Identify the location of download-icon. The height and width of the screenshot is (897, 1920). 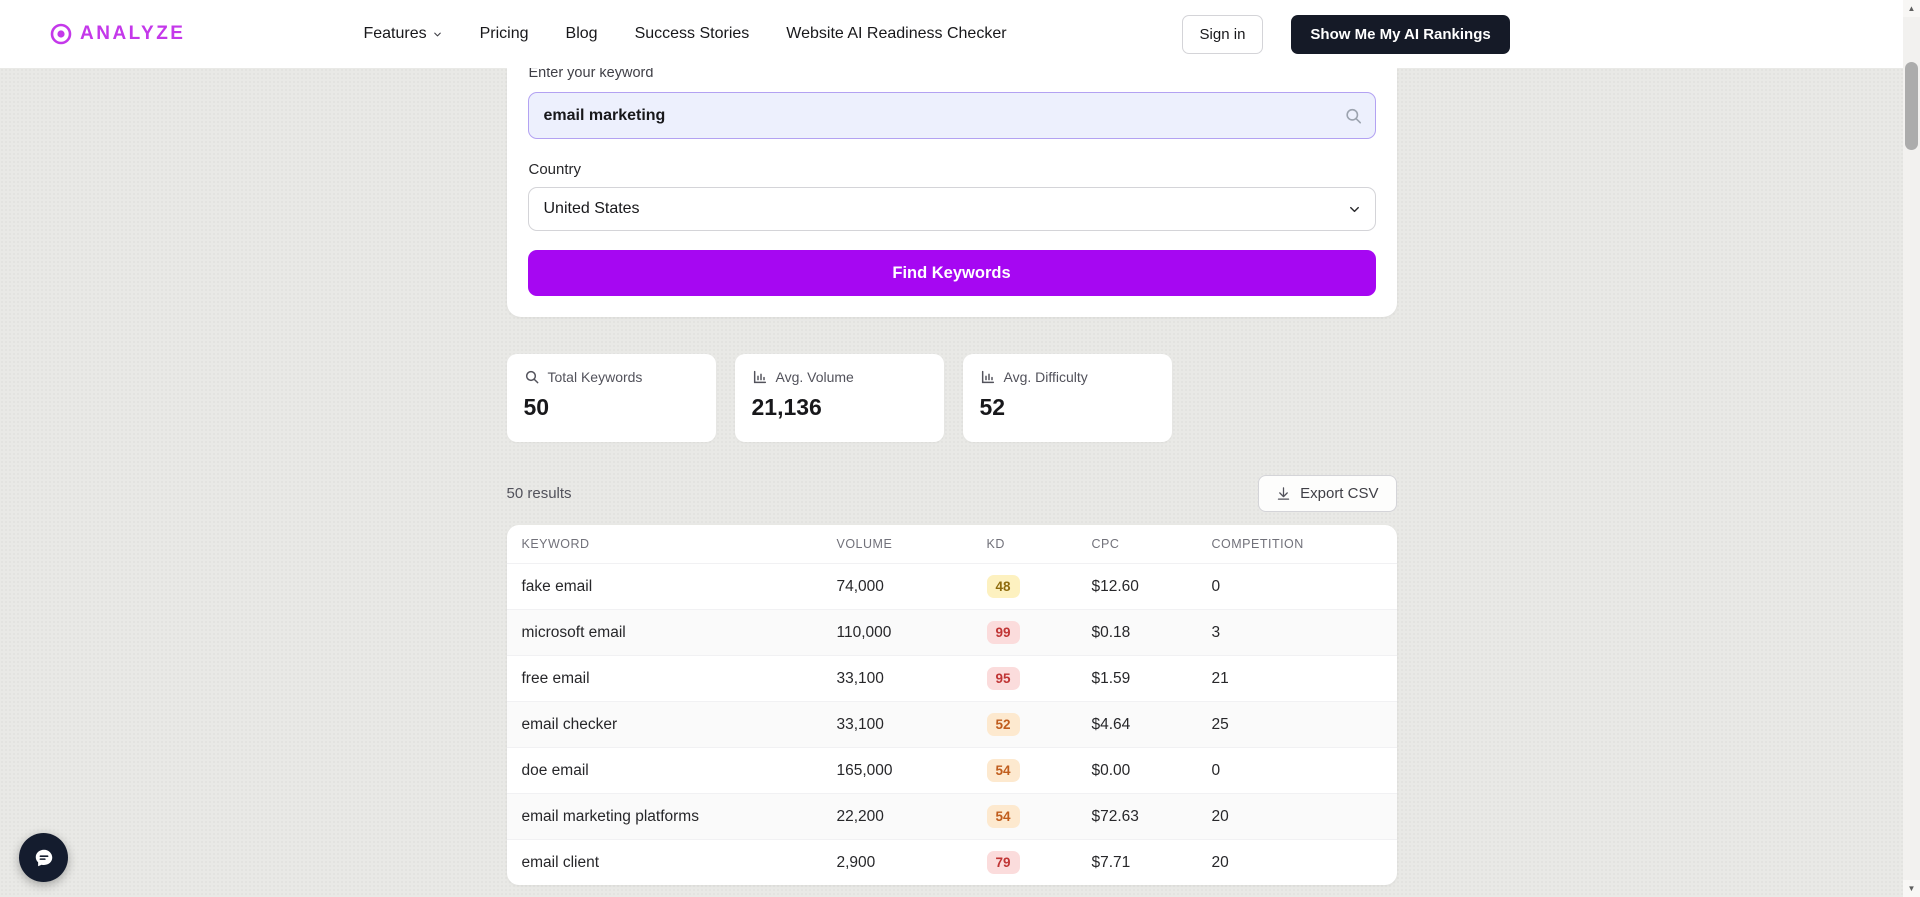
(1283, 493).